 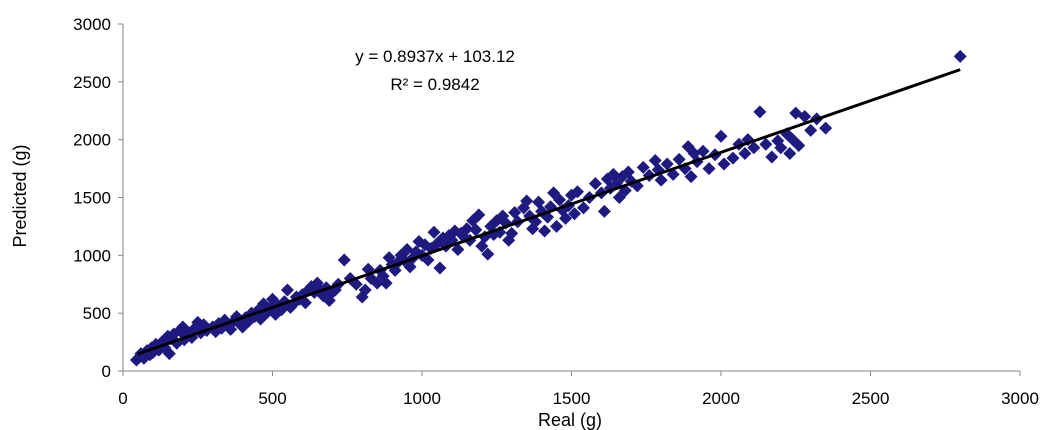 I want to click on x-tick-label: 1000, so click(x=422, y=398).